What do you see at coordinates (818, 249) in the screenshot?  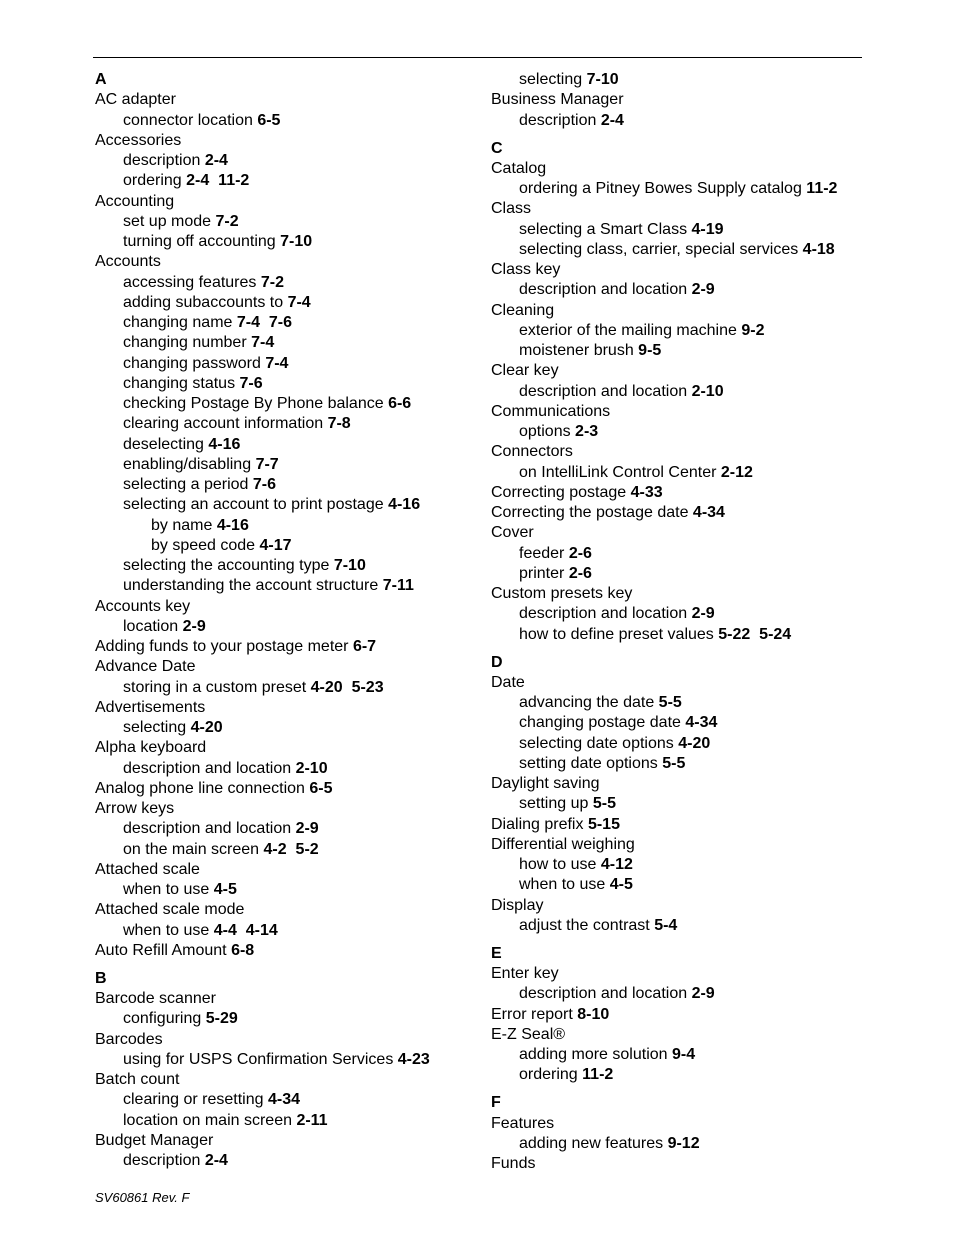 I see `page-reference: 4-18` at bounding box center [818, 249].